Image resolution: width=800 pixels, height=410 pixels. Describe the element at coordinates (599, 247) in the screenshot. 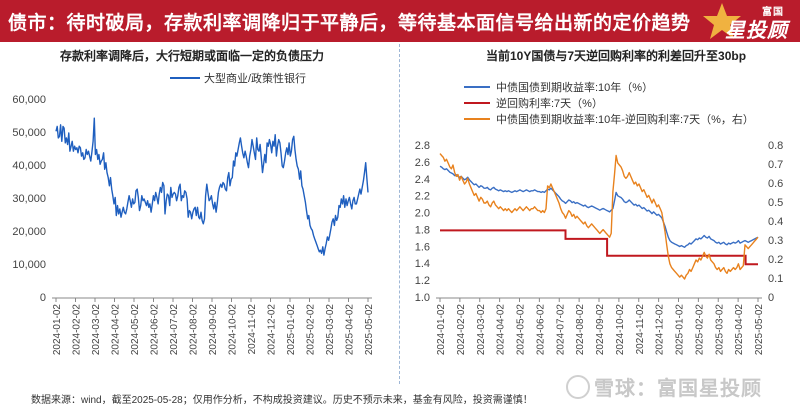

I see `series-line-repo-rate` at that location.